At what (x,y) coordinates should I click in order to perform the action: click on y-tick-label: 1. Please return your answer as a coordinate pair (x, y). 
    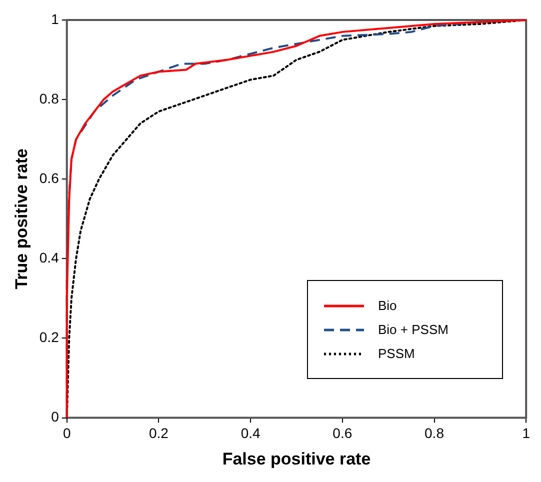
    Looking at the image, I should click on (55, 18).